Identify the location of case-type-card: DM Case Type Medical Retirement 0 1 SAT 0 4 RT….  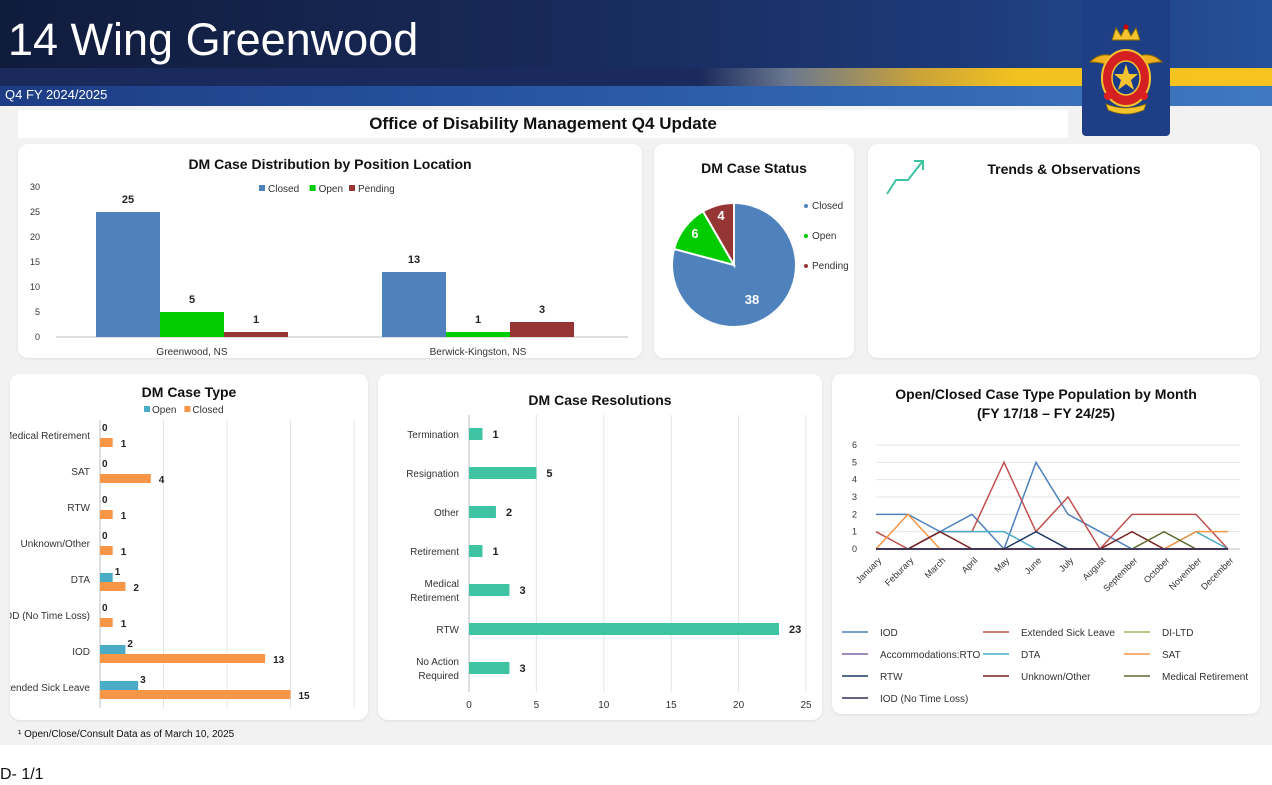
(189, 547).